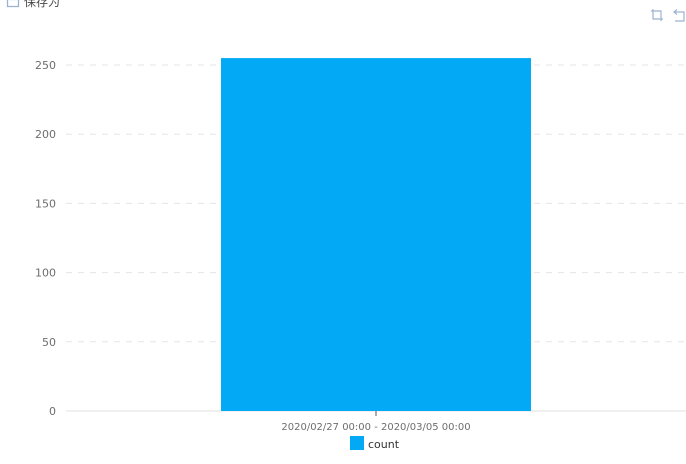  What do you see at coordinates (384, 444) in the screenshot?
I see `legend-label: count` at bounding box center [384, 444].